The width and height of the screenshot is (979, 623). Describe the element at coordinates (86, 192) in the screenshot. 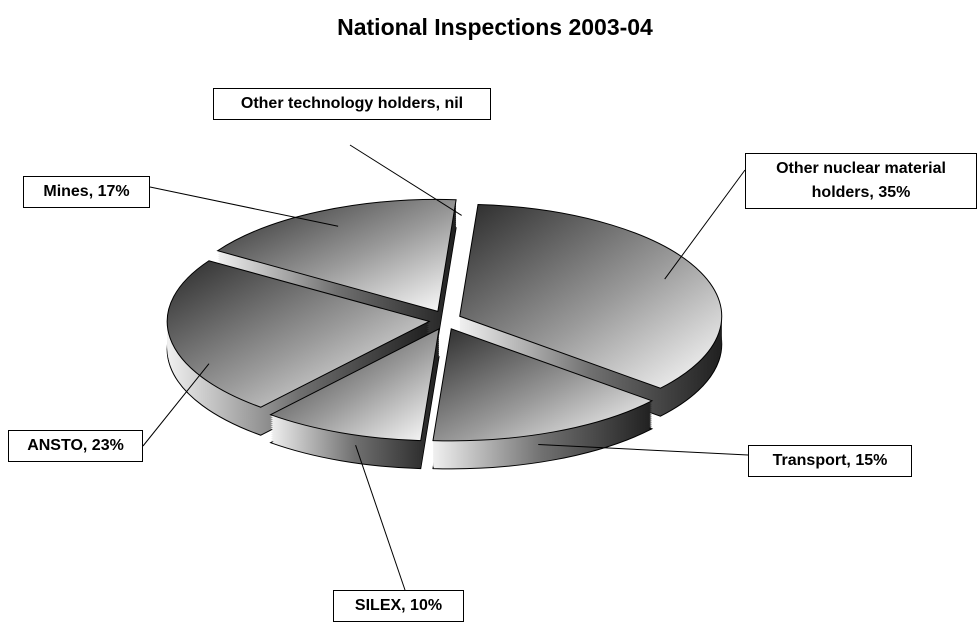

I see `data-label: Mines, 17%` at that location.